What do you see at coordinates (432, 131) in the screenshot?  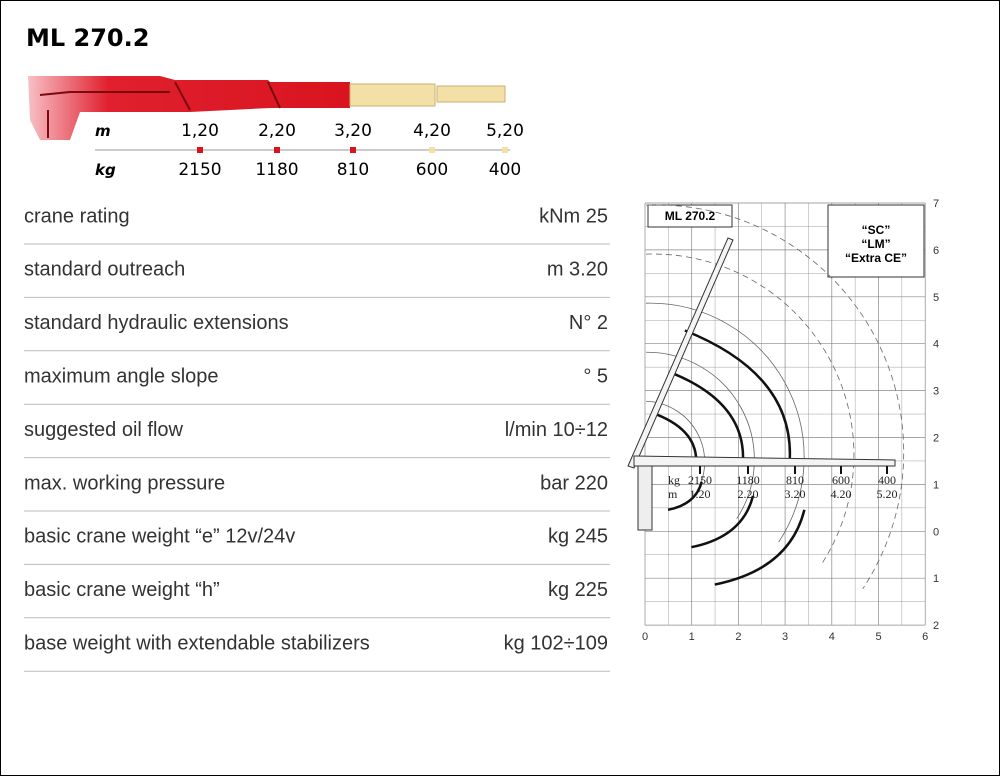 I see `m-value: 4,20` at bounding box center [432, 131].